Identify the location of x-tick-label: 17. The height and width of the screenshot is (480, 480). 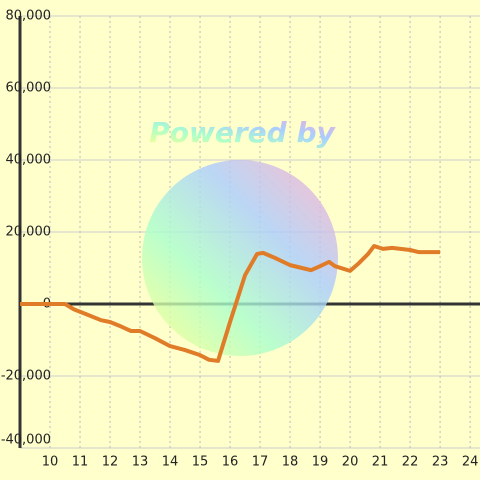
(260, 462).